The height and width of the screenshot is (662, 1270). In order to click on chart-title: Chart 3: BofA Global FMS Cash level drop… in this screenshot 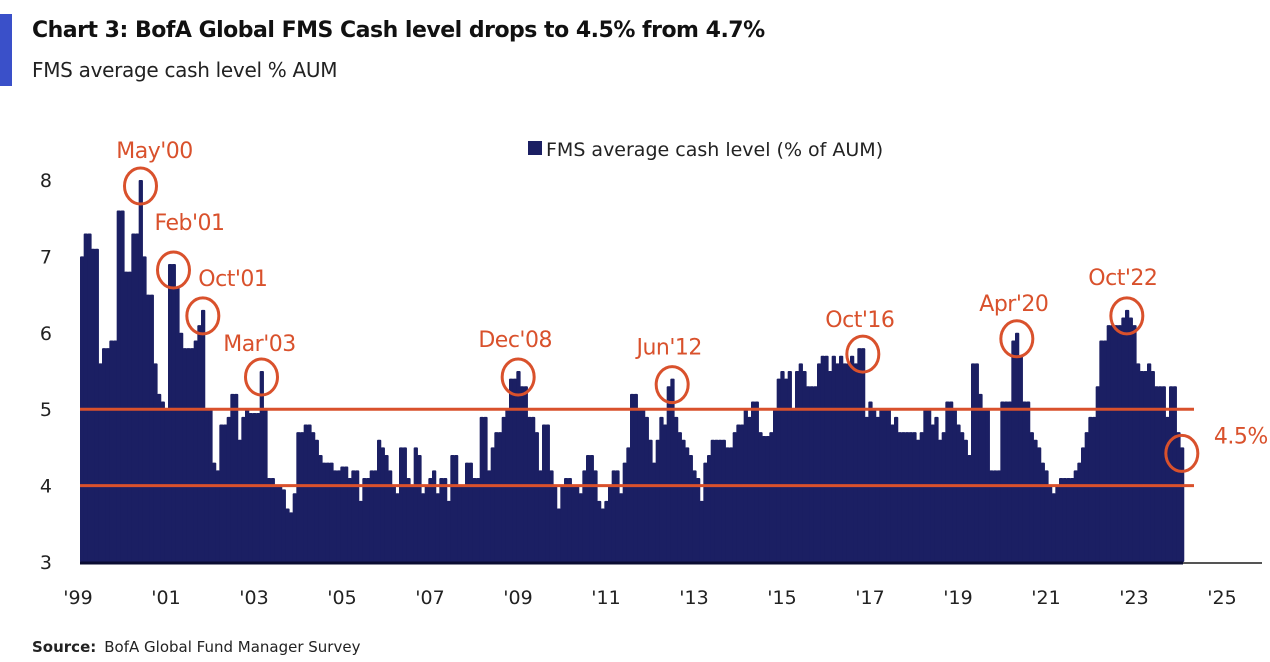, I will do `click(398, 30)`.